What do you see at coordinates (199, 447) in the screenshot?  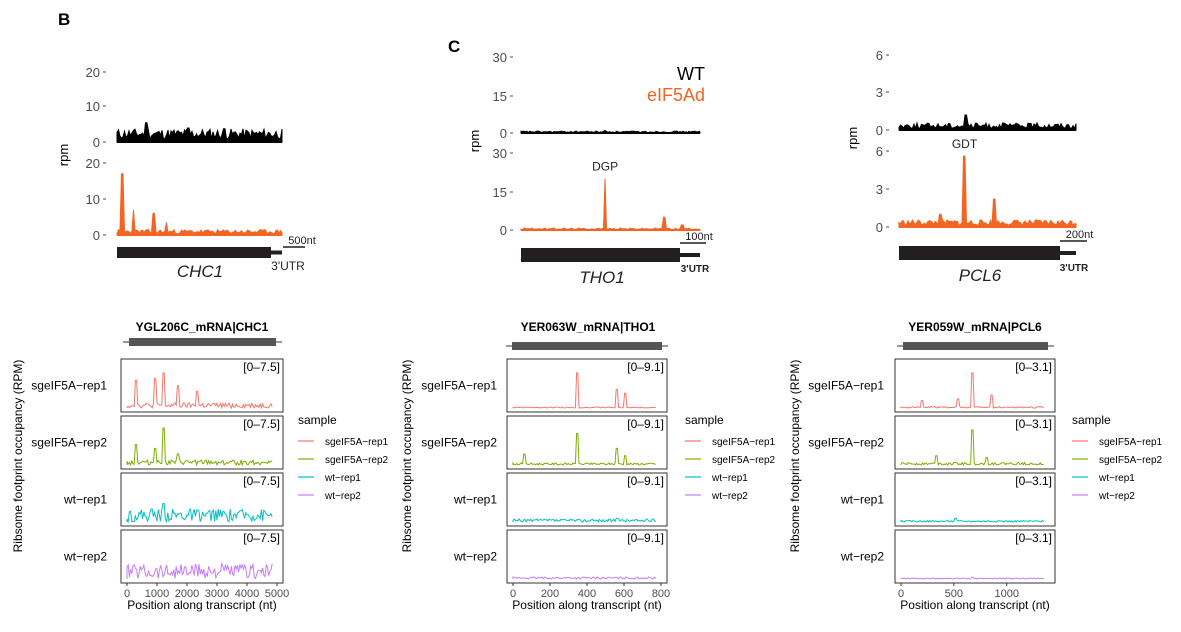 I see `facet-profile-sgeIF5A-rep2` at bounding box center [199, 447].